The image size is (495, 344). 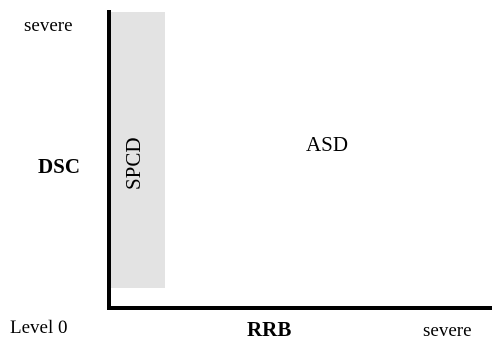 What do you see at coordinates (299, 308) in the screenshot?
I see `x-axis-line` at bounding box center [299, 308].